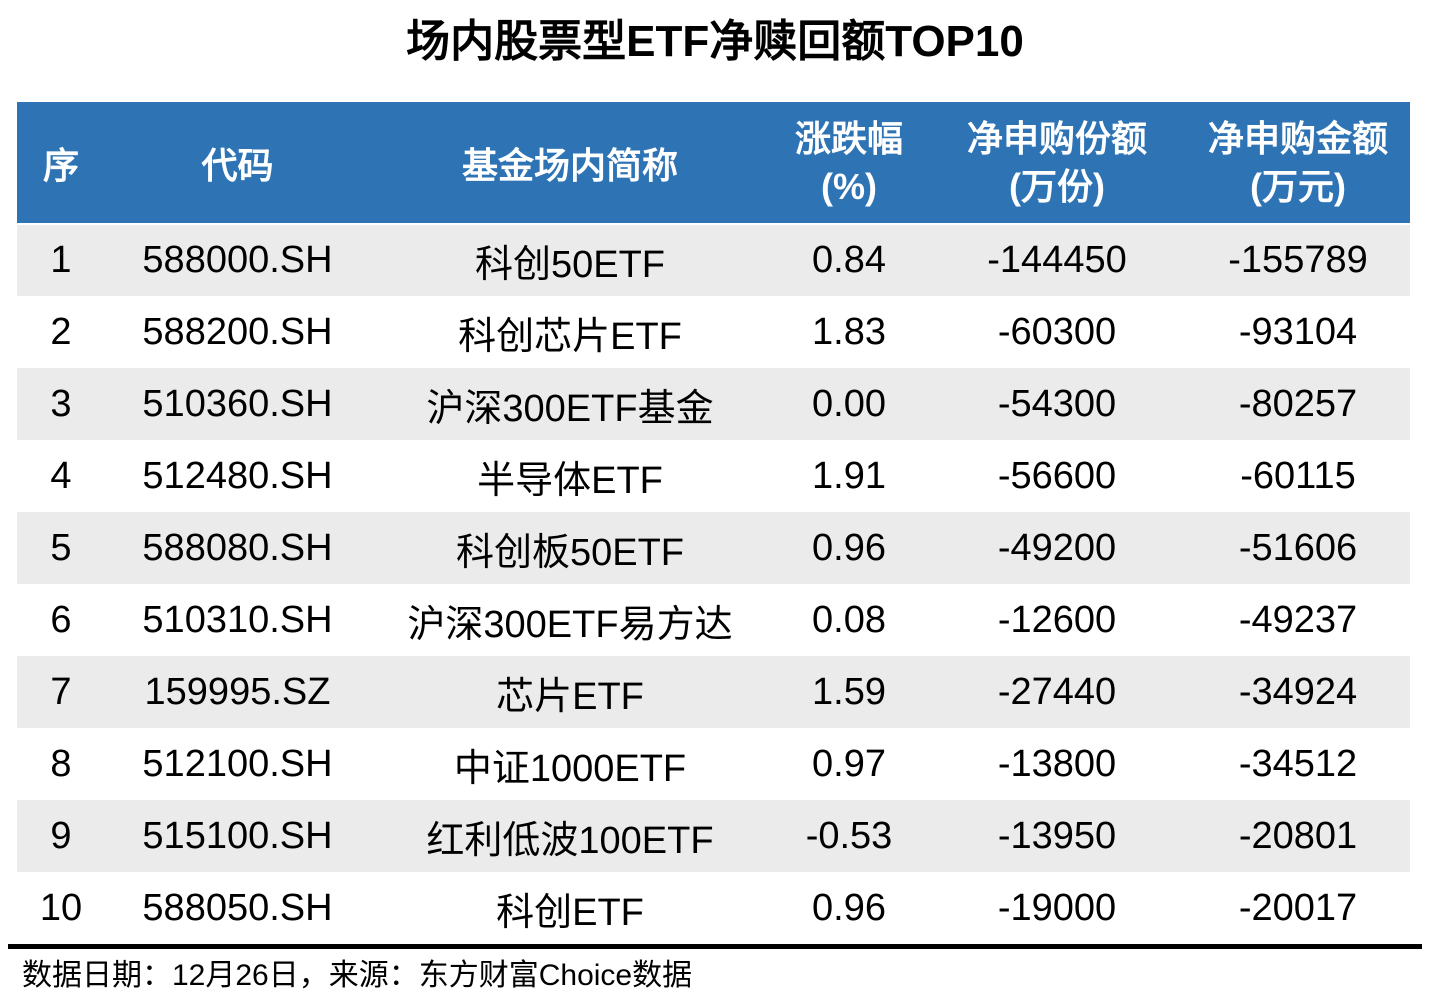 This screenshot has width=1430, height=1000. I want to click on cell-fund-name: 红利低波100ETF, so click(570, 836).